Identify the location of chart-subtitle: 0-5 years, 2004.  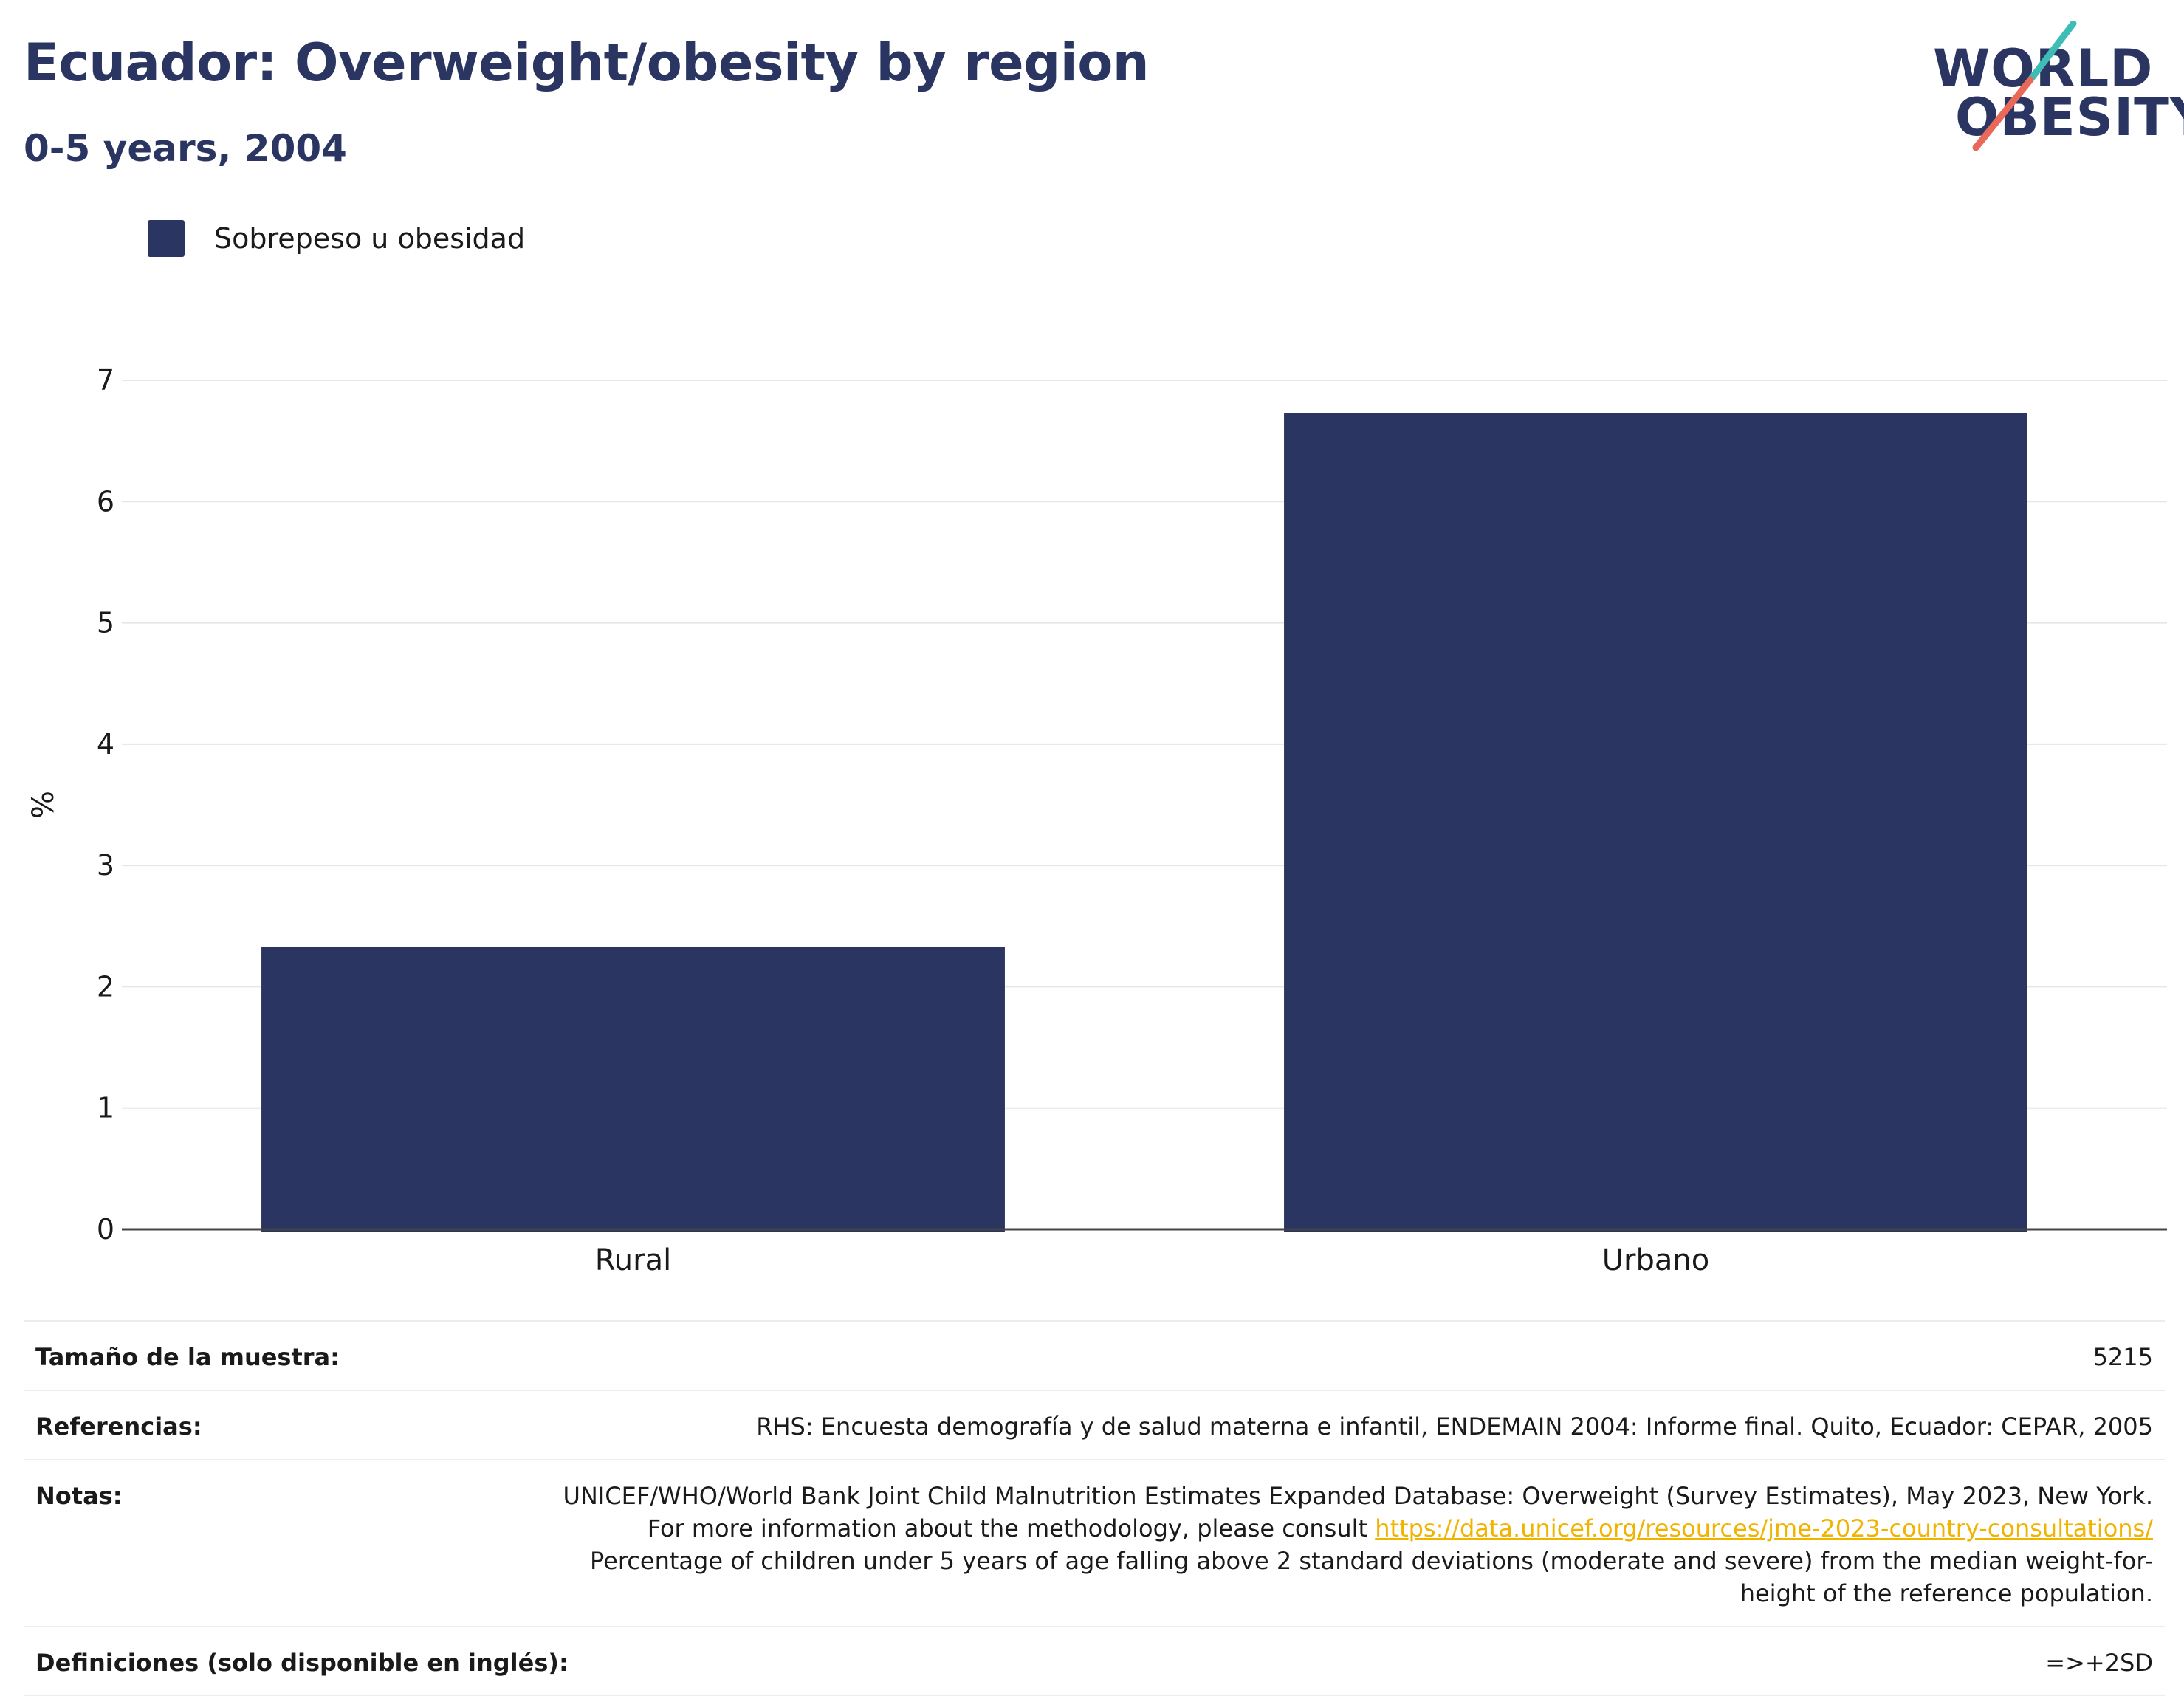
(186, 148).